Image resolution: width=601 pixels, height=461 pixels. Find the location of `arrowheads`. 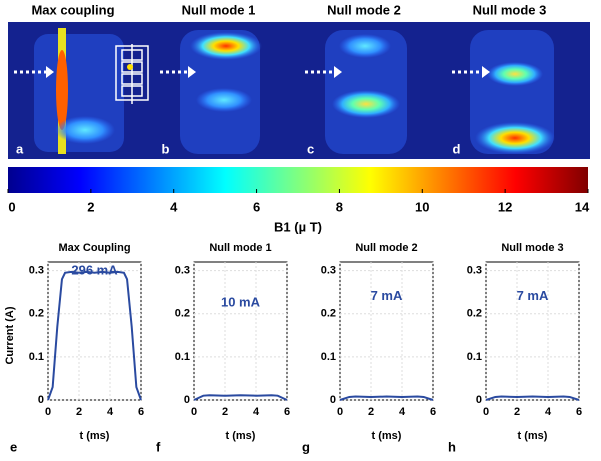

arrowheads is located at coordinates (268, 72).